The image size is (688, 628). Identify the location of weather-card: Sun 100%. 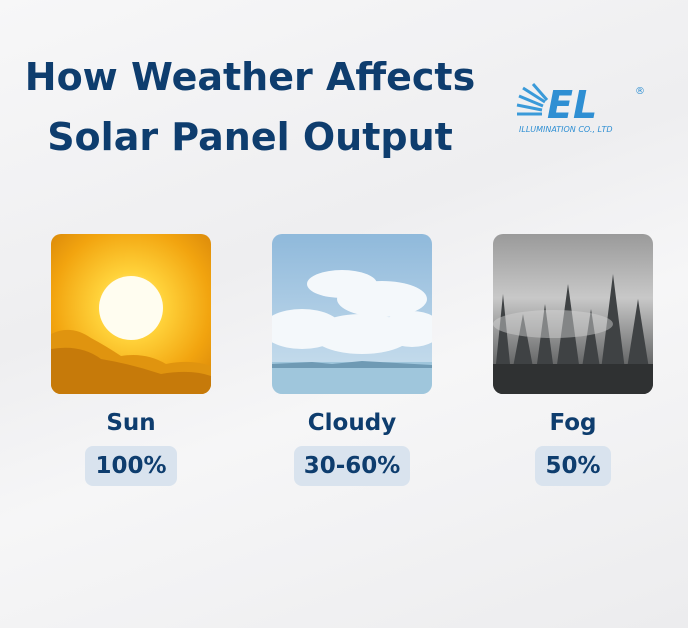
(131, 360).